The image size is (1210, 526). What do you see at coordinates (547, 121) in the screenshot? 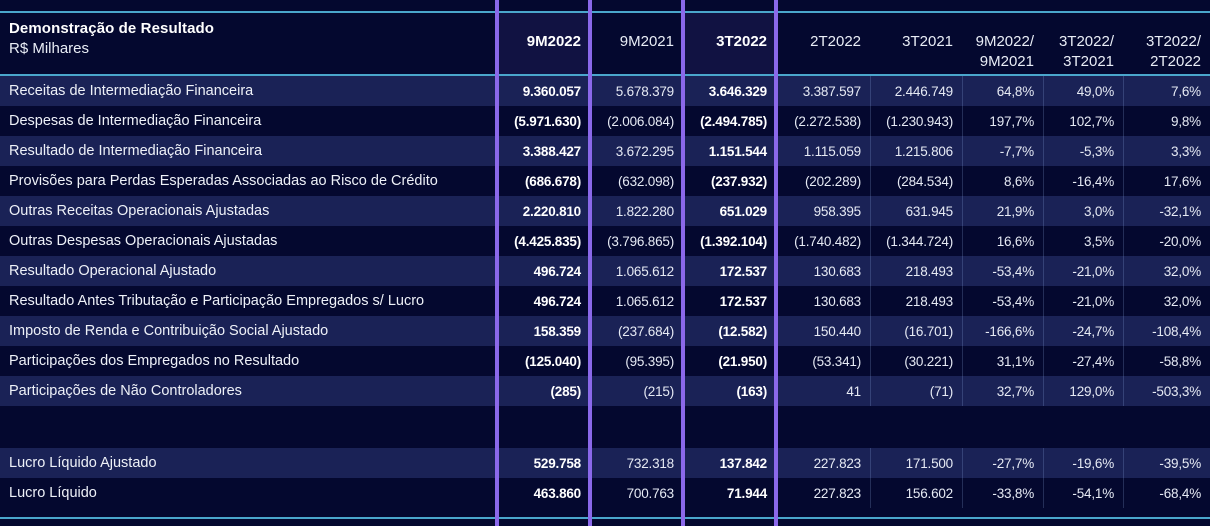
I see `table-cell: (5.971.630)` at bounding box center [547, 121].